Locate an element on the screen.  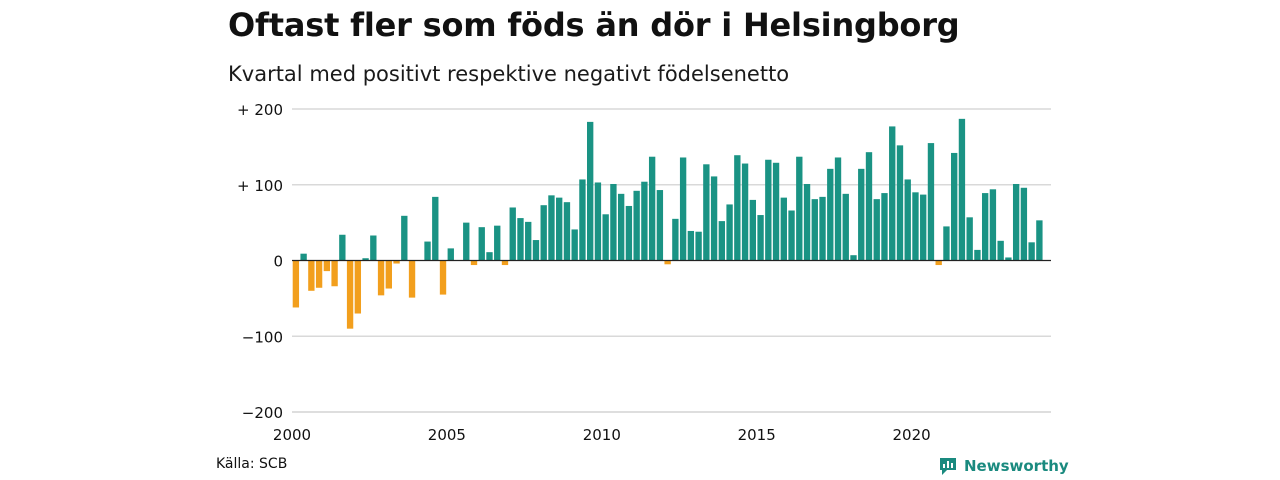
x-axis: 2000 2005 2010 2015 2020 is located at coordinates (662, 427).